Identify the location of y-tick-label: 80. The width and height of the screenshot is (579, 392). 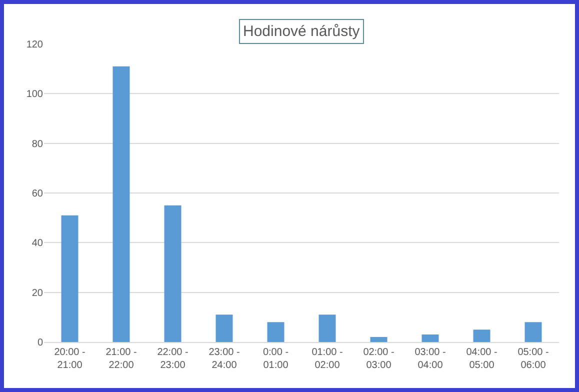
(38, 144).